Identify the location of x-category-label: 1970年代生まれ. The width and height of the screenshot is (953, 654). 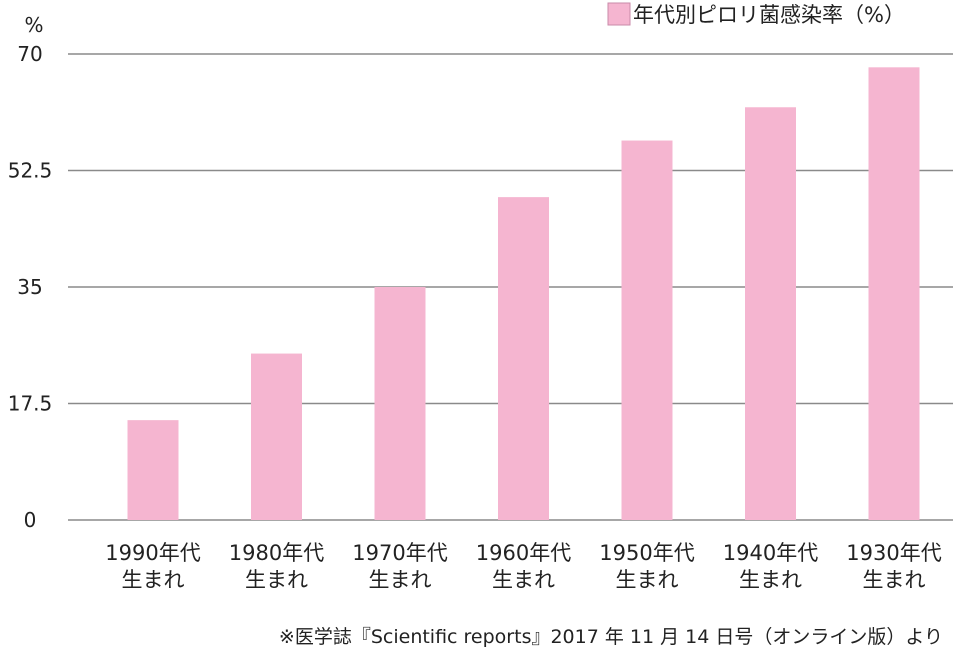
(399, 566).